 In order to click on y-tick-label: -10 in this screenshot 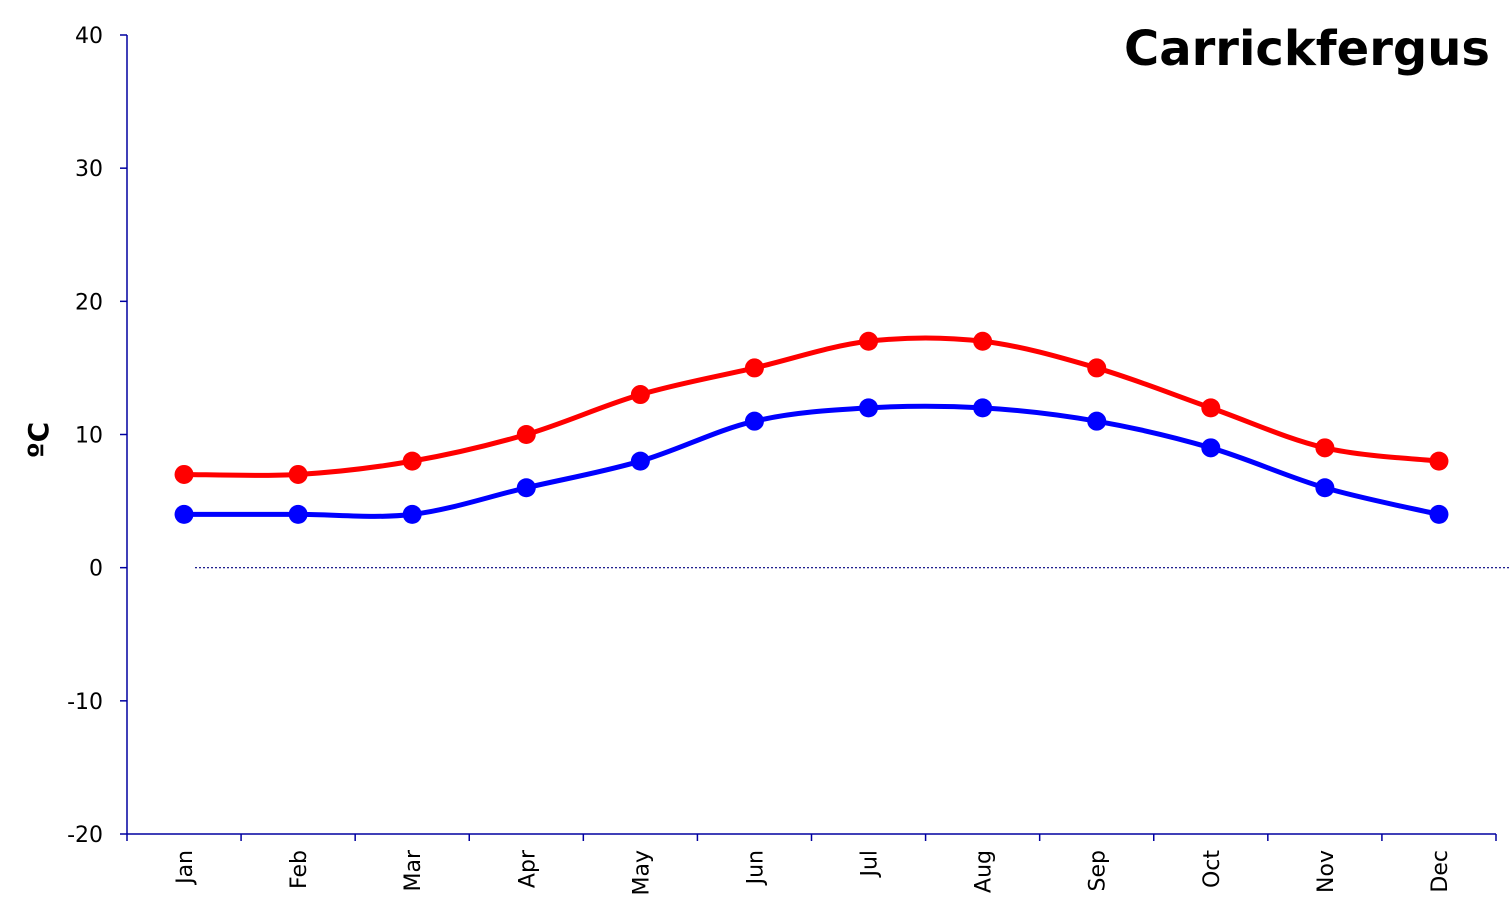, I will do `click(85, 702)`.